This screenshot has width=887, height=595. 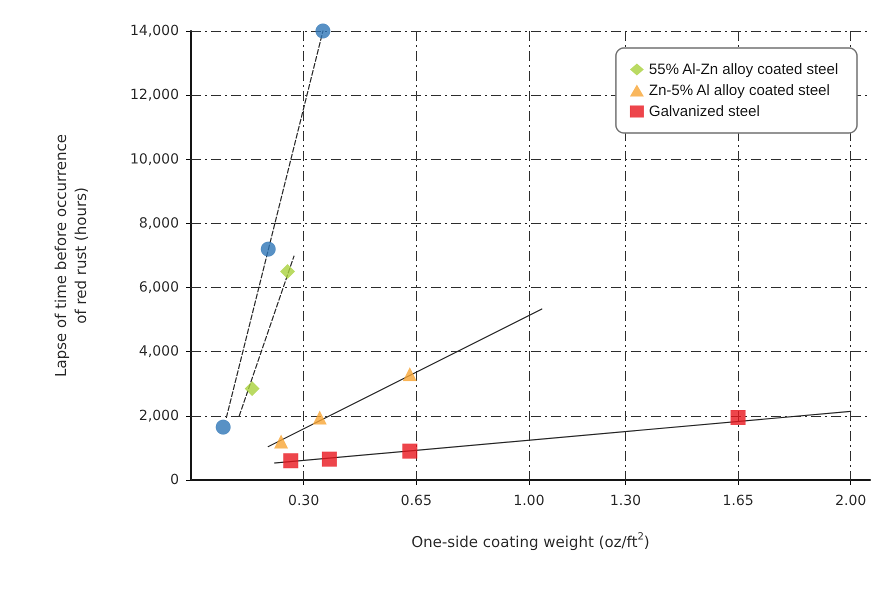 What do you see at coordinates (158, 288) in the screenshot?
I see `y-tick-label: 6,000` at bounding box center [158, 288].